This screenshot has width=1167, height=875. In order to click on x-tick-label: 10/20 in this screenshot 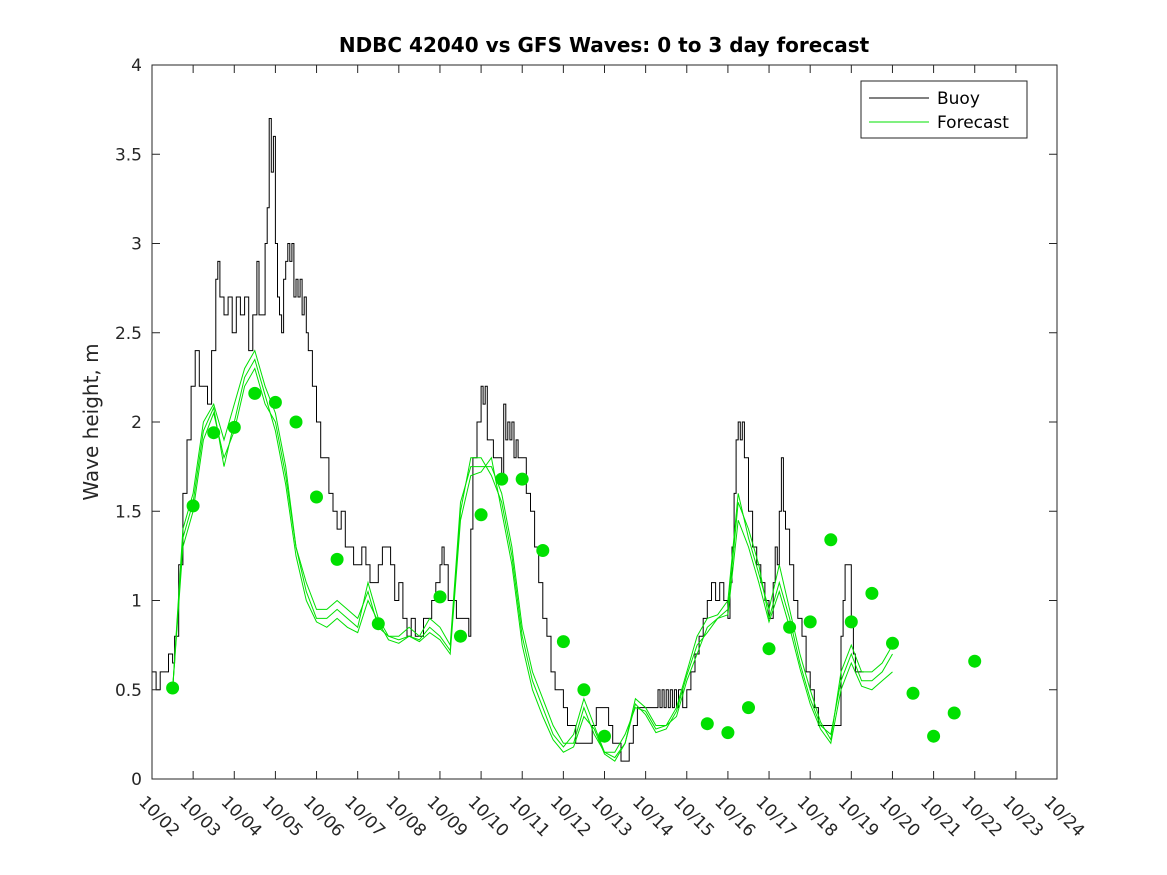, I will do `click(899, 816)`.